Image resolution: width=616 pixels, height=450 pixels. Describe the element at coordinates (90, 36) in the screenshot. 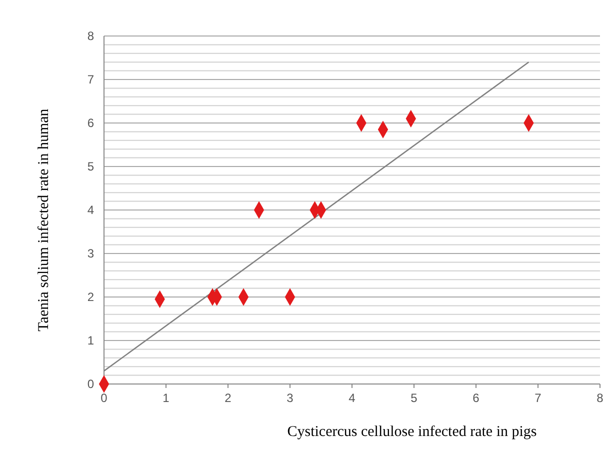

I see `y-tick-label: 8` at that location.